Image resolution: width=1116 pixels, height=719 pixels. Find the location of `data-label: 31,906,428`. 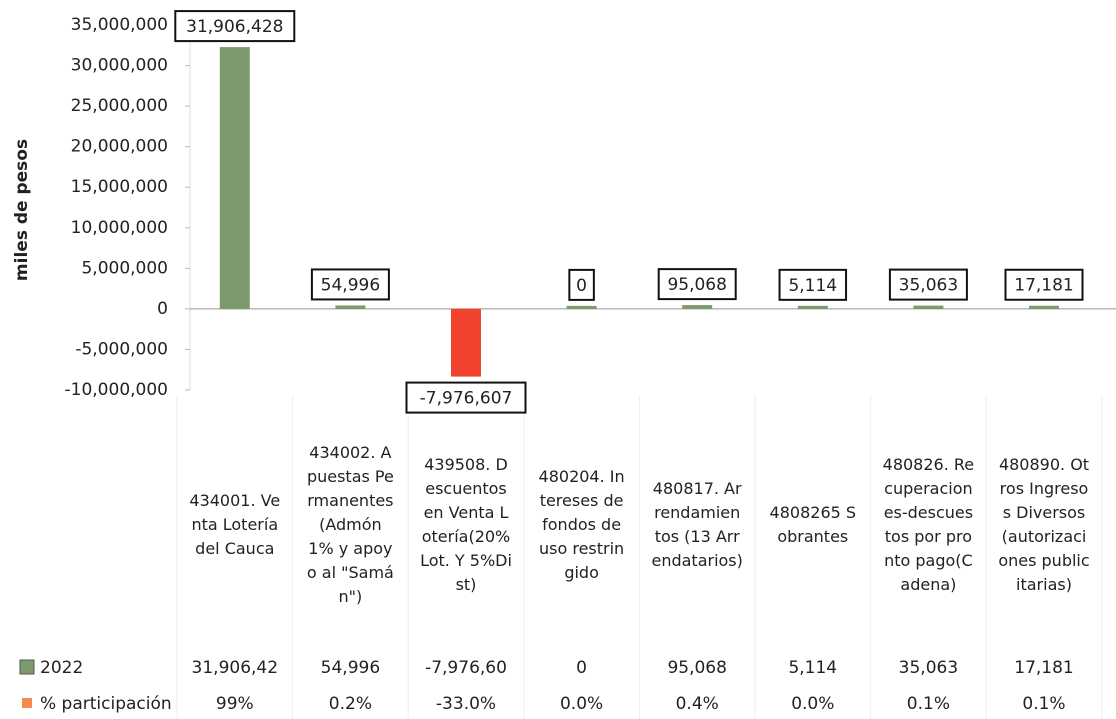

data-label: 31,906,428 is located at coordinates (234, 27).